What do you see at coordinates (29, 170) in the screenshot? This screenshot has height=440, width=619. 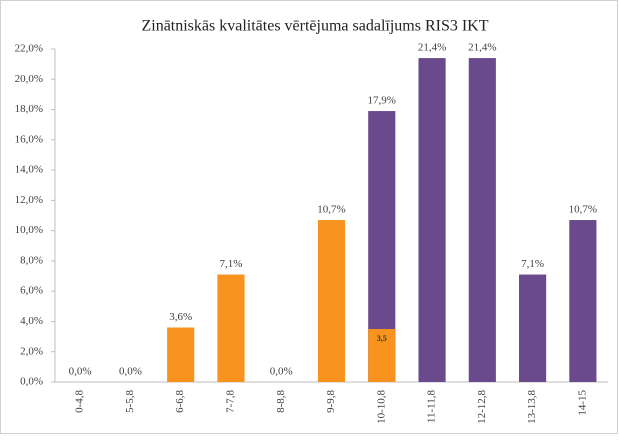 I see `y-tick-label: 14,0%` at bounding box center [29, 170].